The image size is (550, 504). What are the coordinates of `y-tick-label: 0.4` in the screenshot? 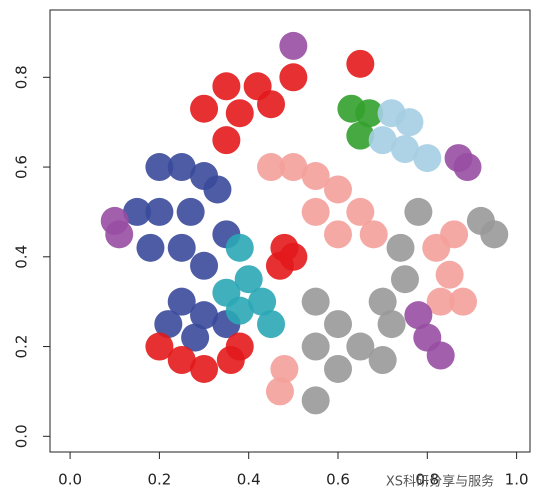 It's located at (22, 257).